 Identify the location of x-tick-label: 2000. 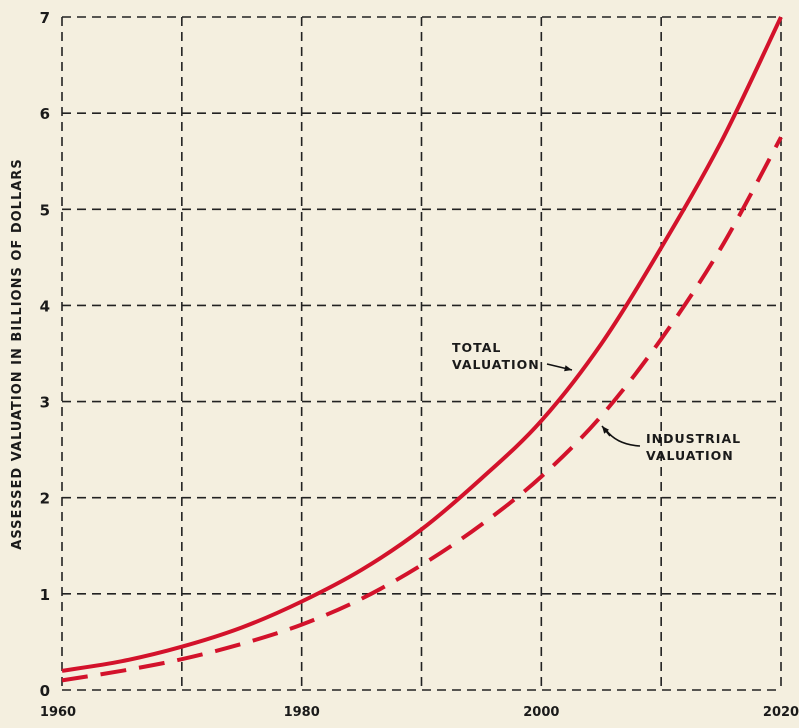
(541, 712).